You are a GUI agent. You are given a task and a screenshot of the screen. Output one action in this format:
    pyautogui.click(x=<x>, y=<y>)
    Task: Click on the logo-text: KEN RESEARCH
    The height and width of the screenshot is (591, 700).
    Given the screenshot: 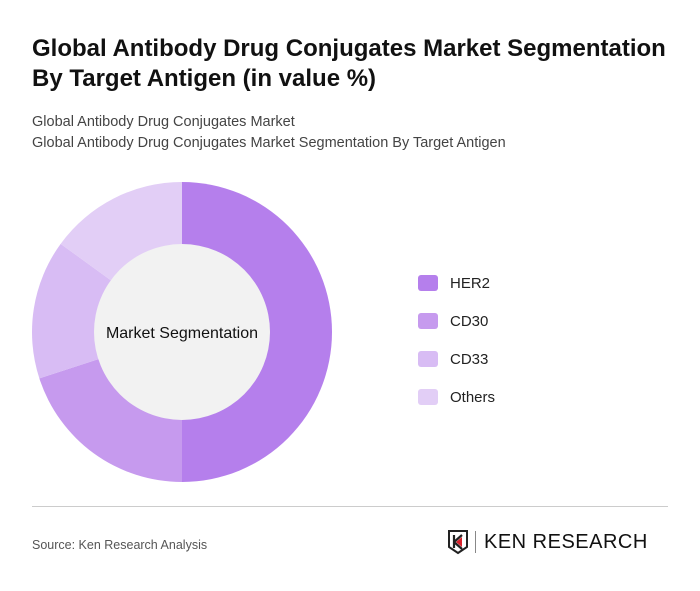 What is the action you would take?
    pyautogui.click(x=566, y=541)
    